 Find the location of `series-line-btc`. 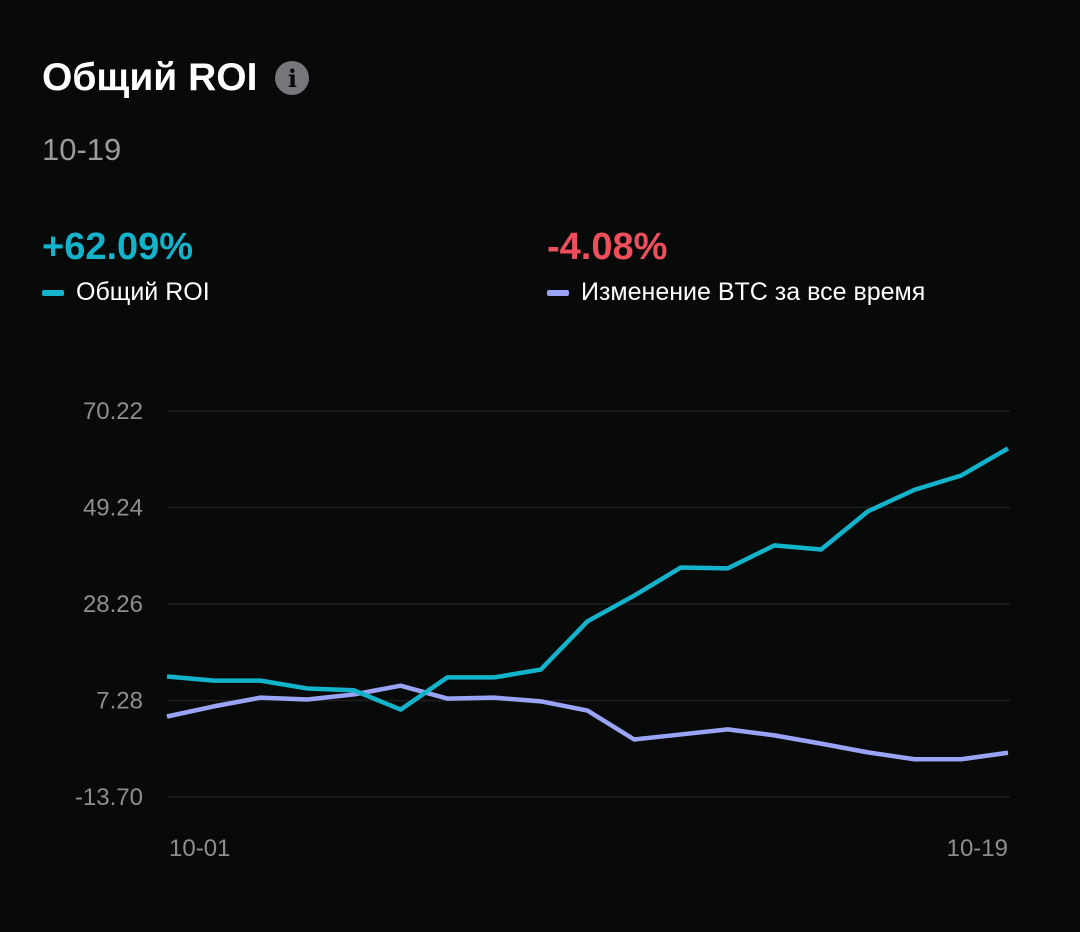

series-line-btc is located at coordinates (587, 722).